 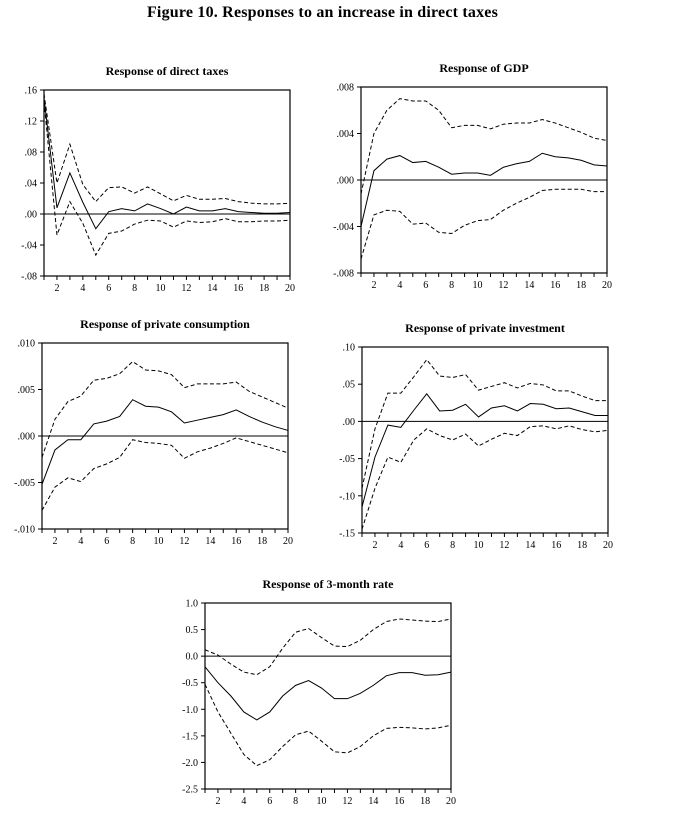 What do you see at coordinates (328, 584) in the screenshot?
I see `panel-title-3-month-rate: Response of 3-month rate` at bounding box center [328, 584].